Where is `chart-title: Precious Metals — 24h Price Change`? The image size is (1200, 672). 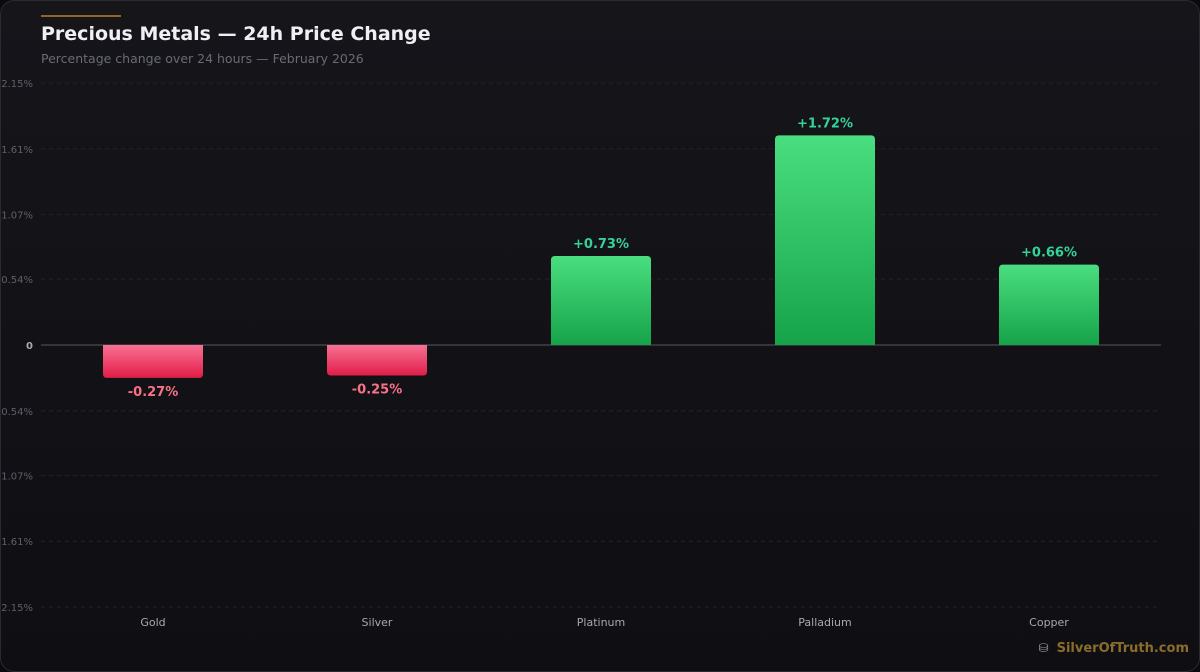 chart-title: Precious Metals — 24h Price Change is located at coordinates (236, 34).